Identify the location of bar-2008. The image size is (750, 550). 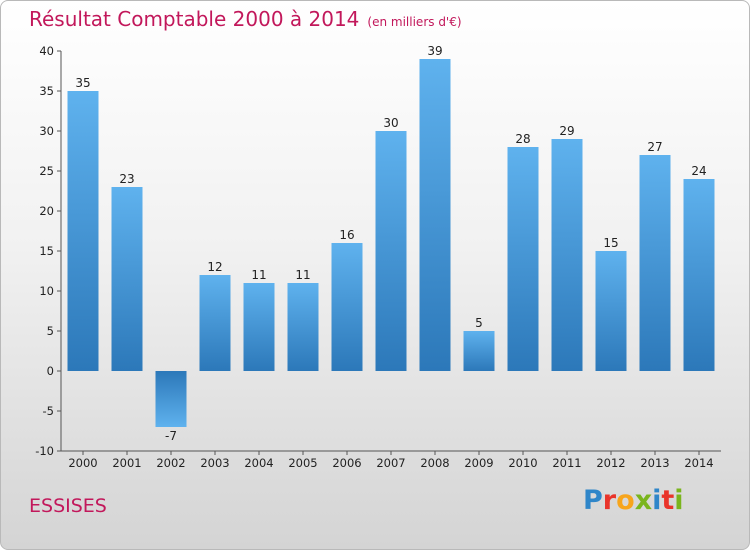
(435, 215).